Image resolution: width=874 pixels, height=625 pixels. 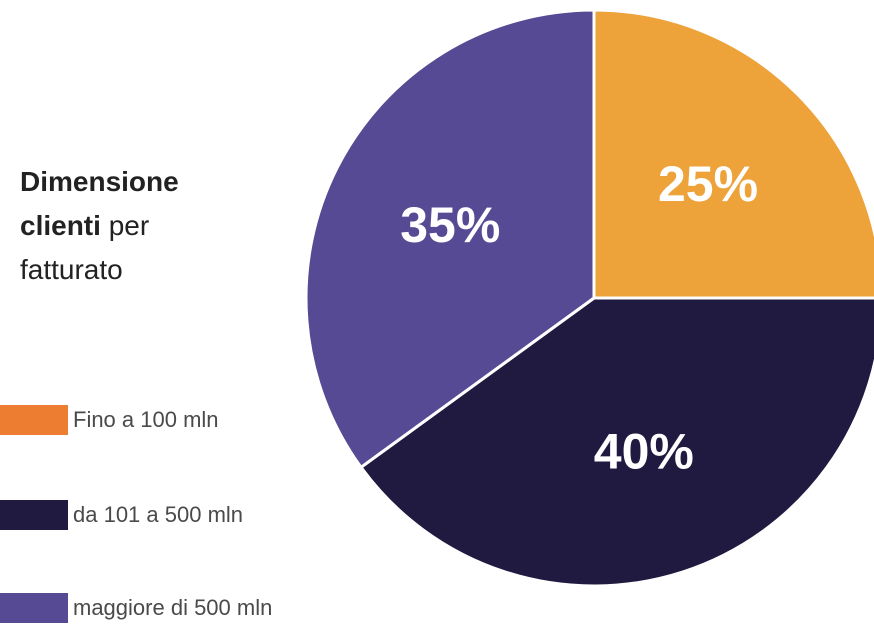 I want to click on data-label-101-500: 40%, so click(x=644, y=451).